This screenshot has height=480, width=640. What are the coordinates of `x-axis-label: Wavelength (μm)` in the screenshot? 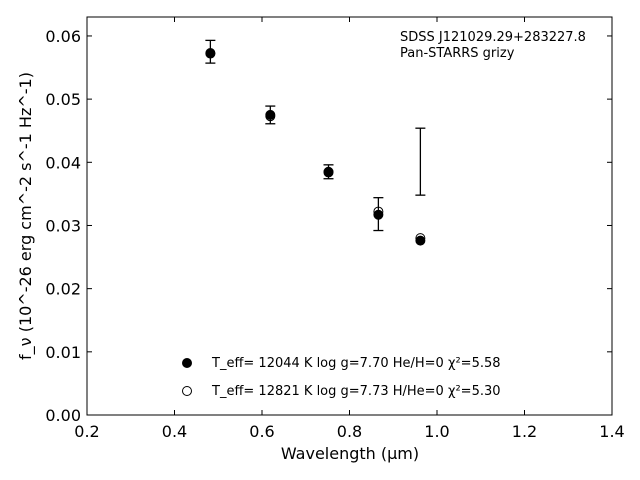 It's located at (350, 453).